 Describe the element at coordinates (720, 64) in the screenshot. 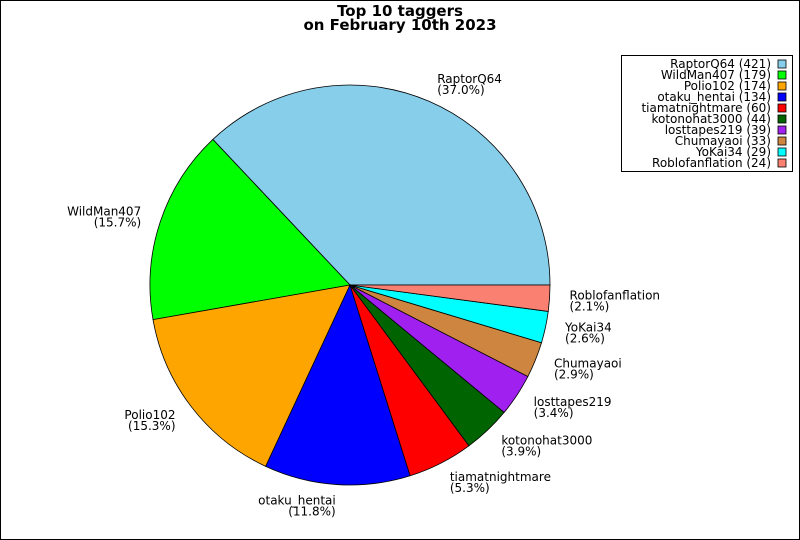

I see `legend-label: RaptorQ64 (421)` at that location.